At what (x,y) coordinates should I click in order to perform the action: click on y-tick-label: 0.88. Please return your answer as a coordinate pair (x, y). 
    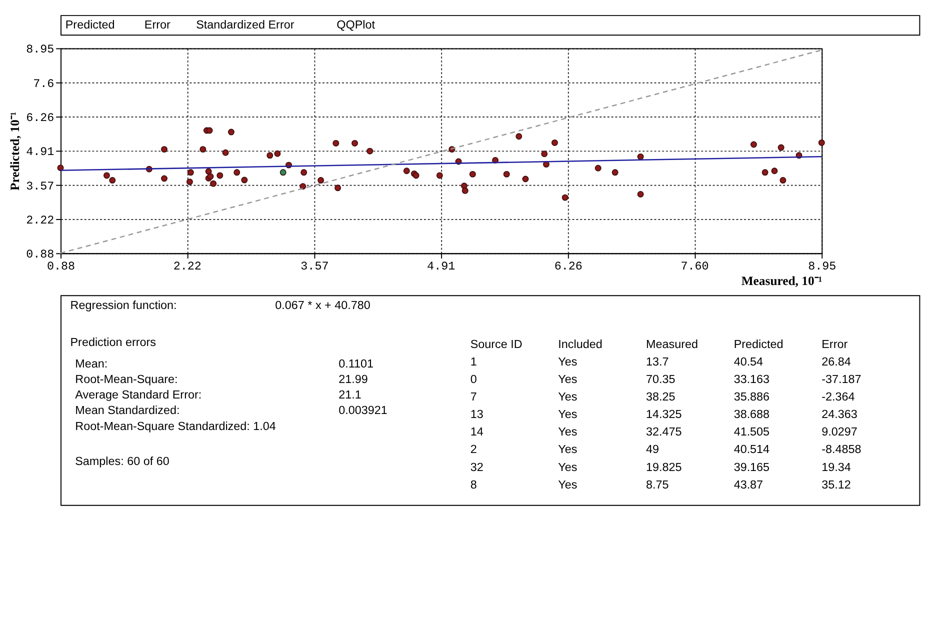
    Looking at the image, I should click on (40, 255).